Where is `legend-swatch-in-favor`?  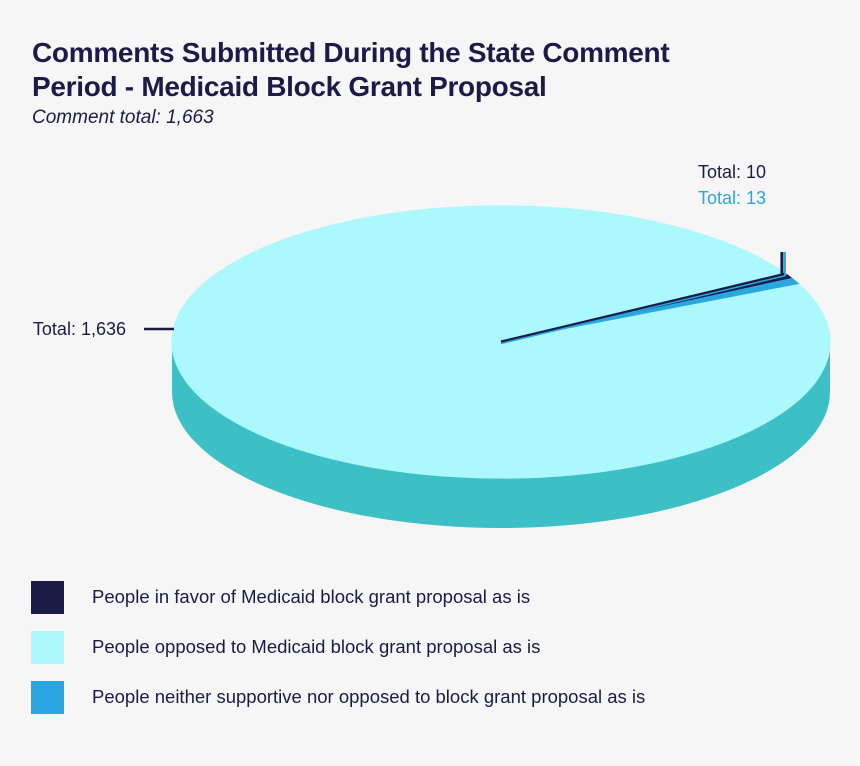 legend-swatch-in-favor is located at coordinates (47, 597).